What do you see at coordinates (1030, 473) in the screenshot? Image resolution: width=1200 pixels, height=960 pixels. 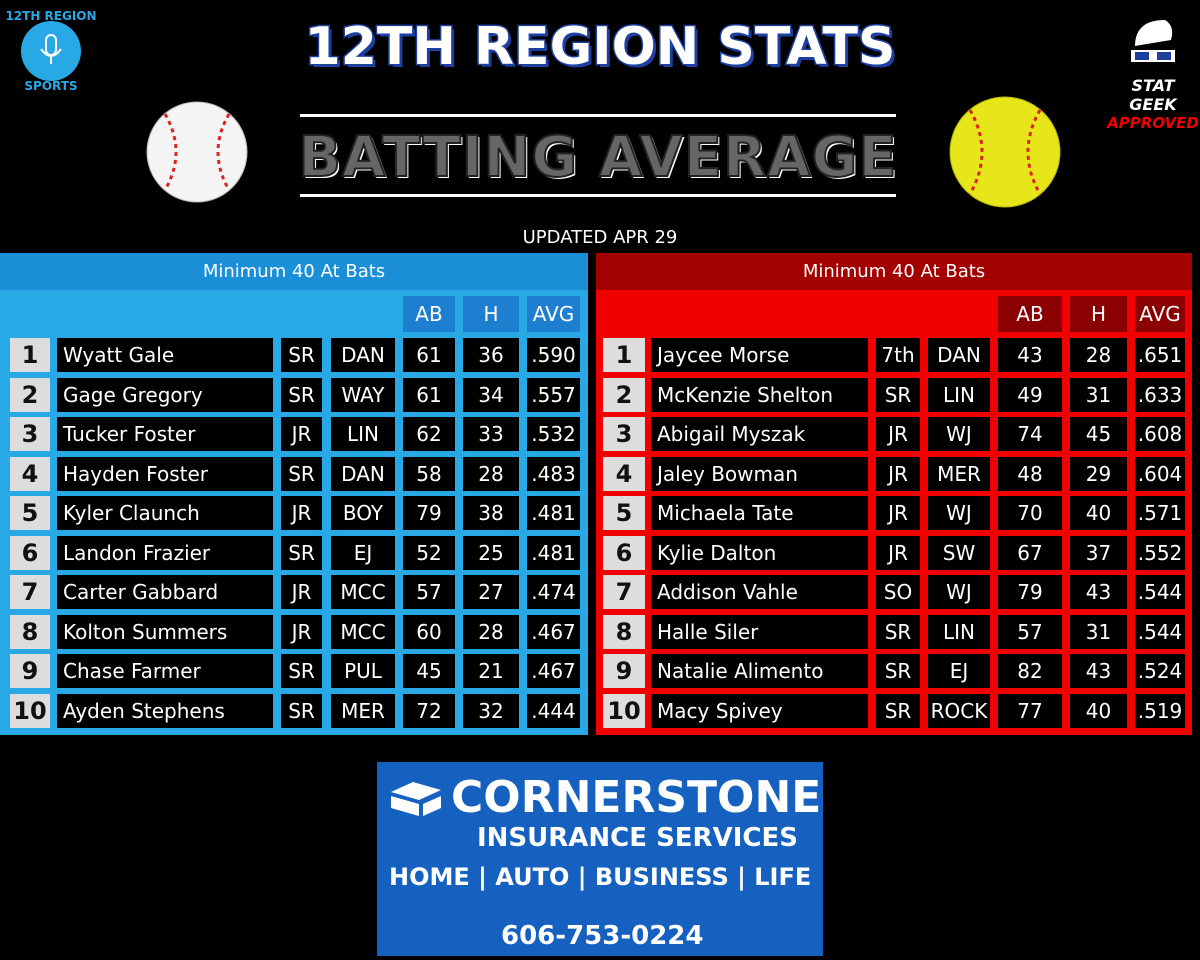 I see `at-bats: 48` at bounding box center [1030, 473].